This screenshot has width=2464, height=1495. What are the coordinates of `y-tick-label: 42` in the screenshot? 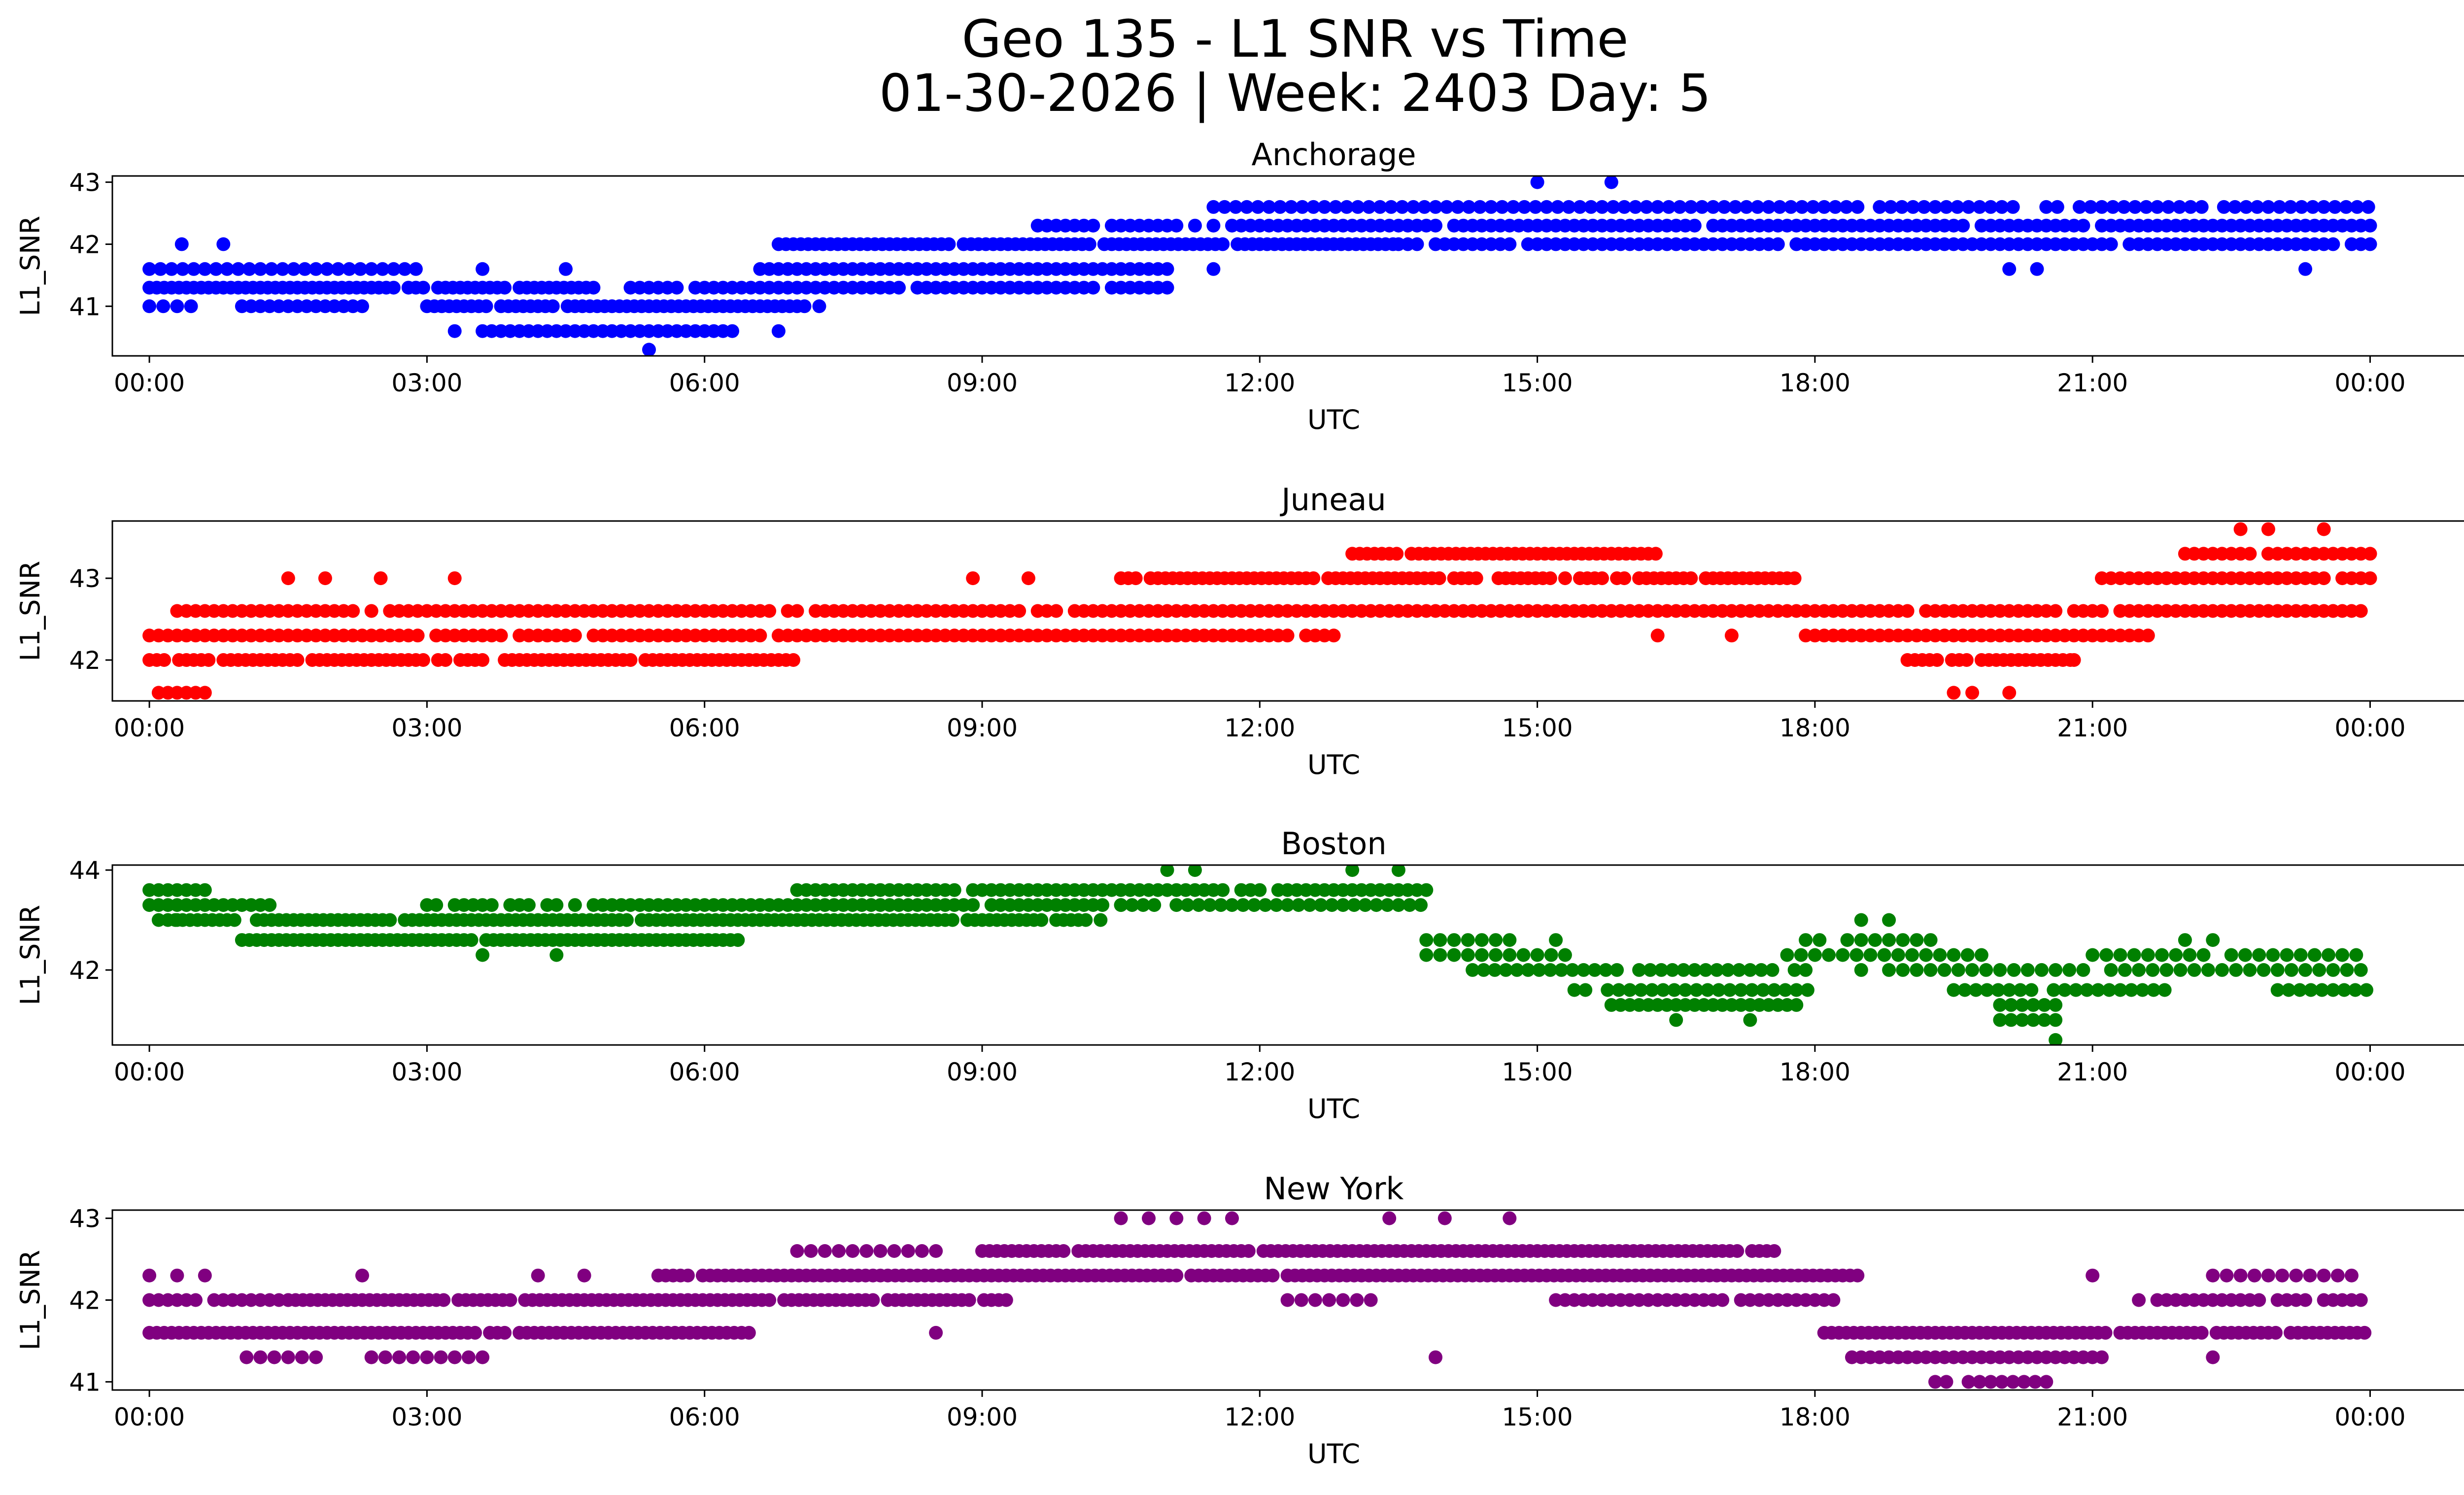 It's located at (85, 1300).